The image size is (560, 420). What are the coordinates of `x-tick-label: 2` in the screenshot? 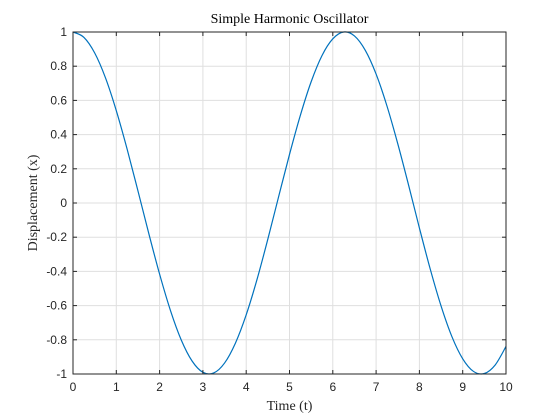 It's located at (159, 387).